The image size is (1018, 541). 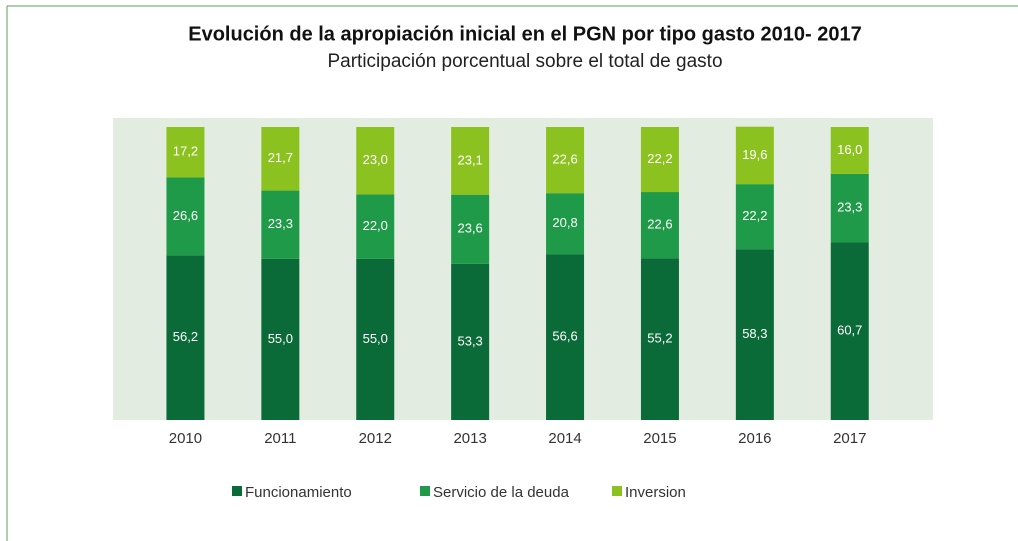 I want to click on value-label: 55,2, so click(x=659, y=338).